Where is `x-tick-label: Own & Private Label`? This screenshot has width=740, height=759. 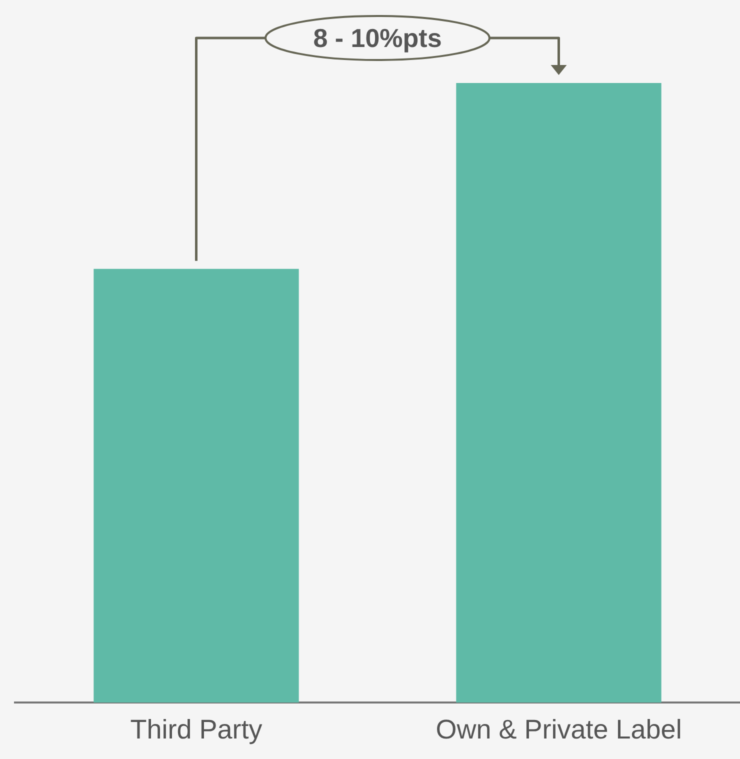
x-tick-label: Own & Private Label is located at coordinates (559, 729).